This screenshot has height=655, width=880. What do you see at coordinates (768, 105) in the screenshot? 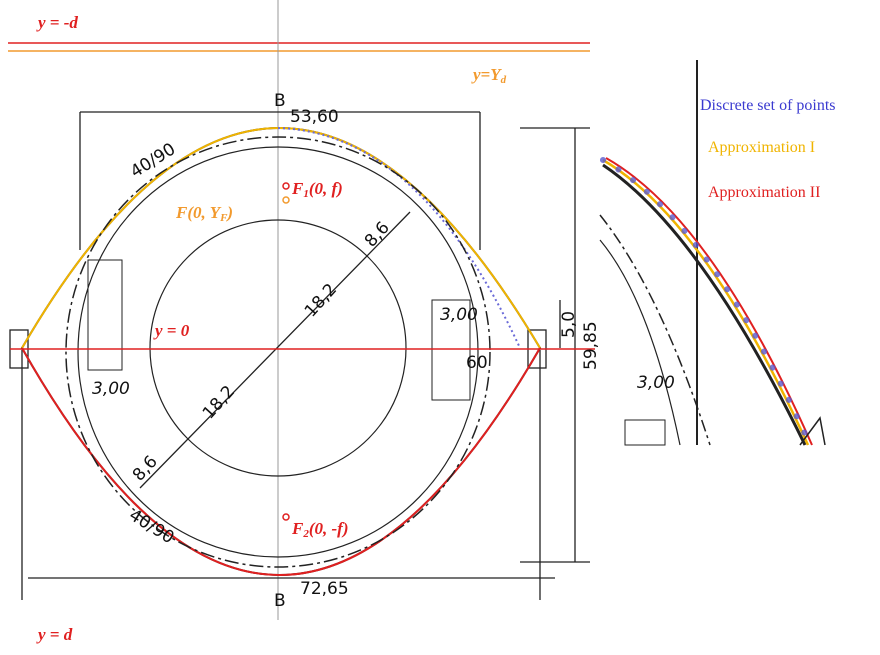
I see `legend-entry: Discrete set of points` at bounding box center [768, 105].